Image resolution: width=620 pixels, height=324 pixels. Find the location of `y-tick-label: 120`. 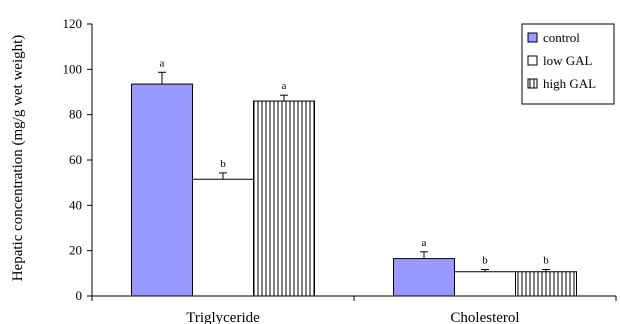

y-tick-label: 120 is located at coordinates (73, 23).